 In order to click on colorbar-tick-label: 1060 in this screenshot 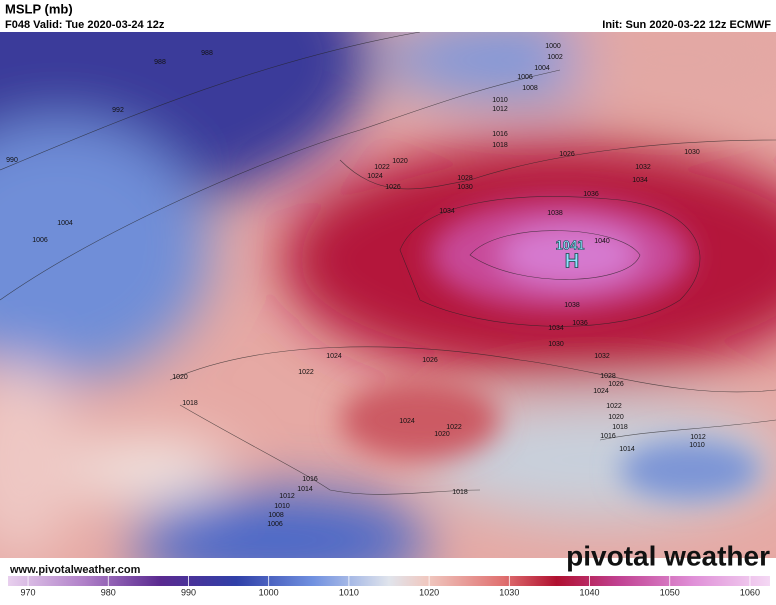, I will do `click(750, 592)`.